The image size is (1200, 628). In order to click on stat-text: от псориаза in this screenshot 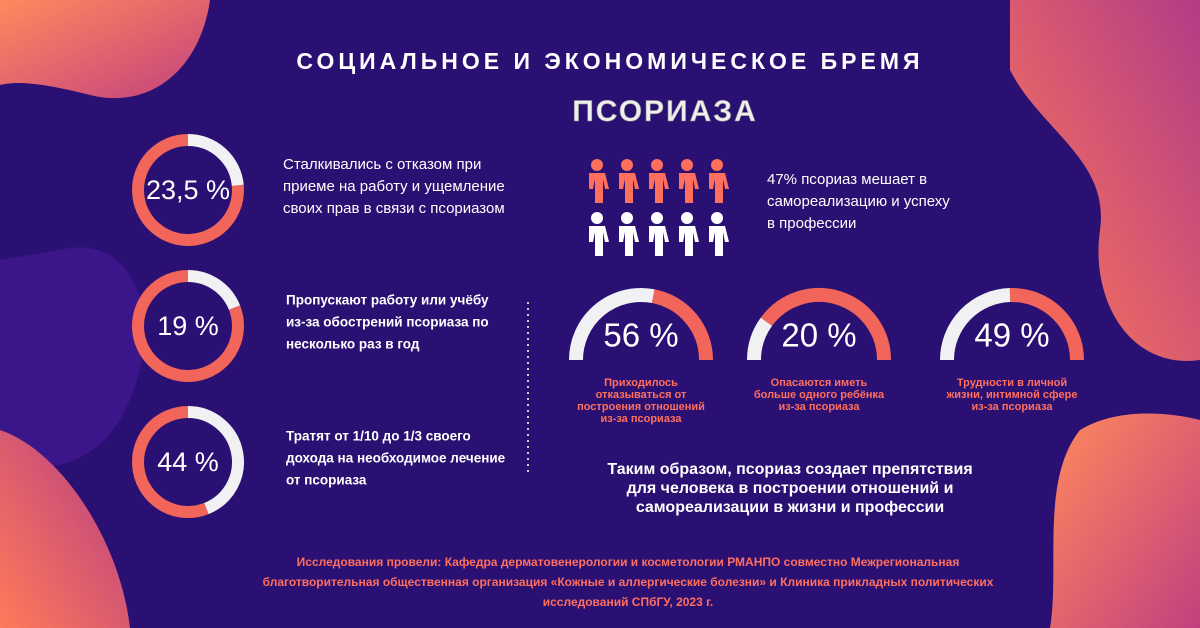, I will do `click(326, 480)`.